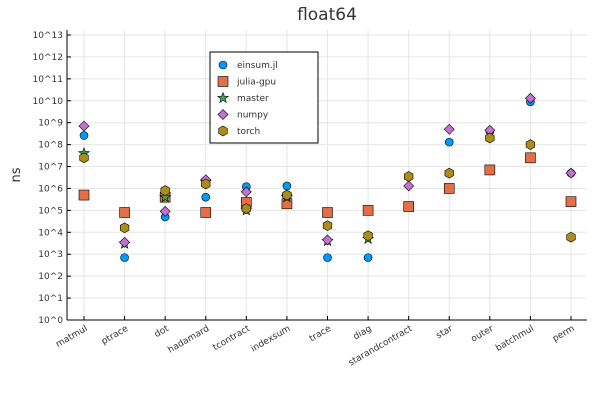 Image resolution: width=600 pixels, height=400 pixels. What do you see at coordinates (50, 233) in the screenshot?
I see `y-tick-label: 10^4` at bounding box center [50, 233].